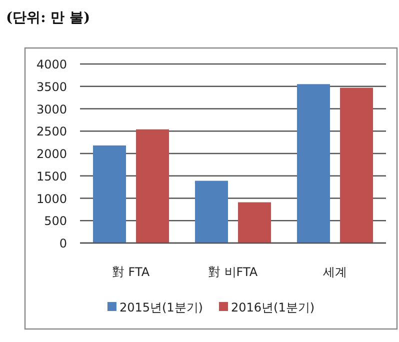 Image resolution: width=399 pixels, height=342 pixels. Describe the element at coordinates (51, 199) in the screenshot. I see `y-tick-label: 1000` at that location.